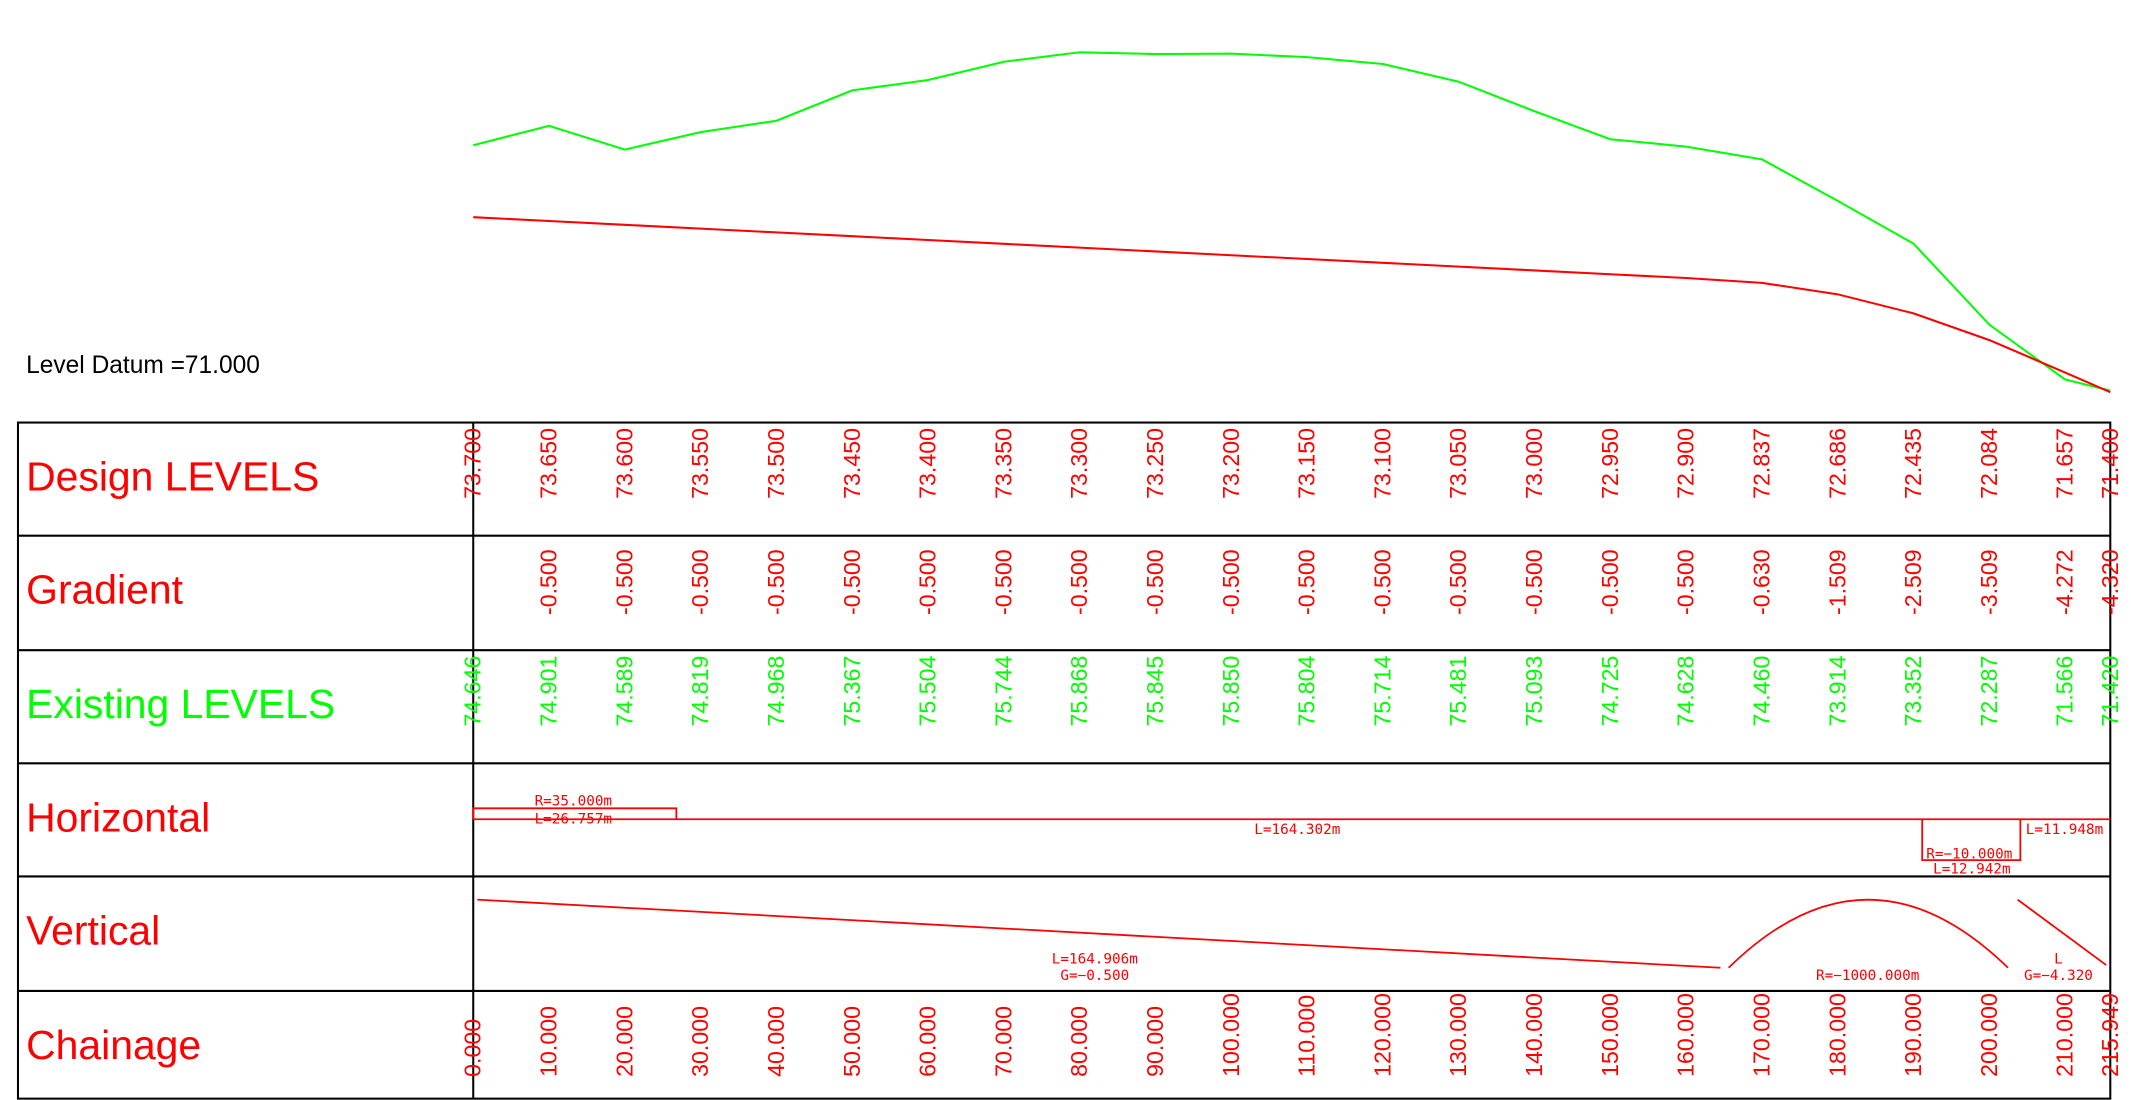 Image resolution: width=2131 pixels, height=1100 pixels. Describe the element at coordinates (143, 365) in the screenshot. I see `datum-label: Level Datum =71.000` at that location.